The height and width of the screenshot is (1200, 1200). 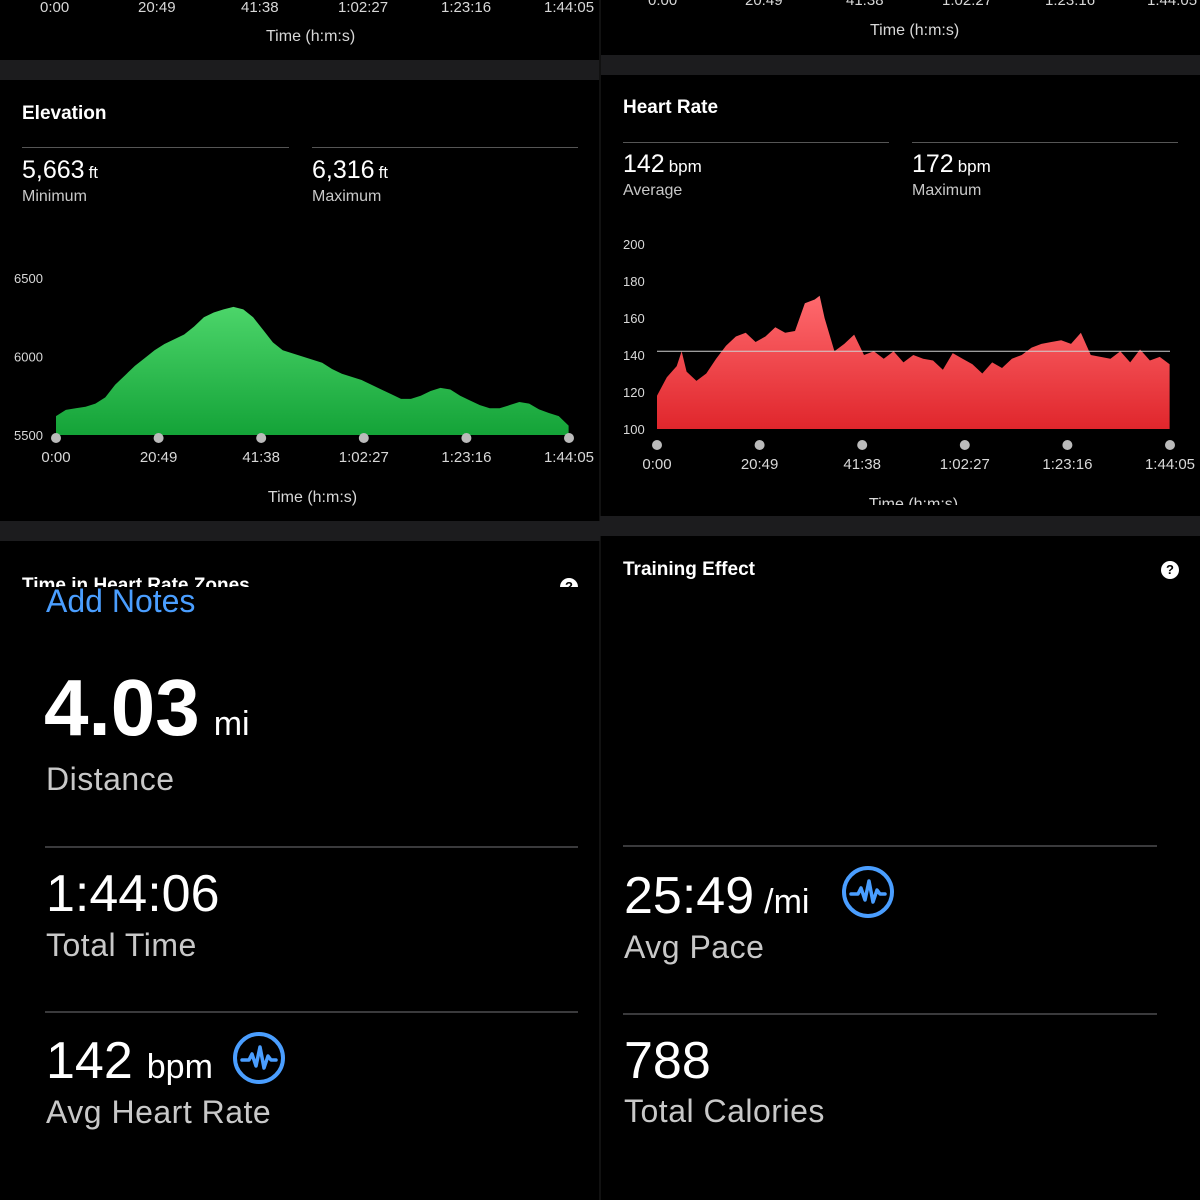 What do you see at coordinates (569, 582) in the screenshot?
I see `zones-help-icon: ?` at bounding box center [569, 582].